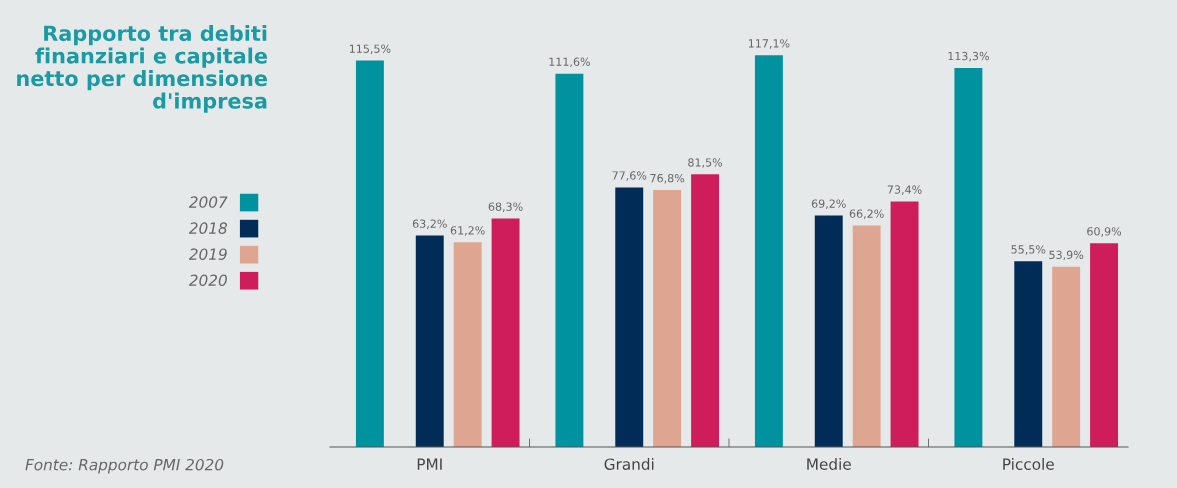 The height and width of the screenshot is (488, 1177). What do you see at coordinates (207, 280) in the screenshot?
I see `legend-label: 2020` at bounding box center [207, 280].